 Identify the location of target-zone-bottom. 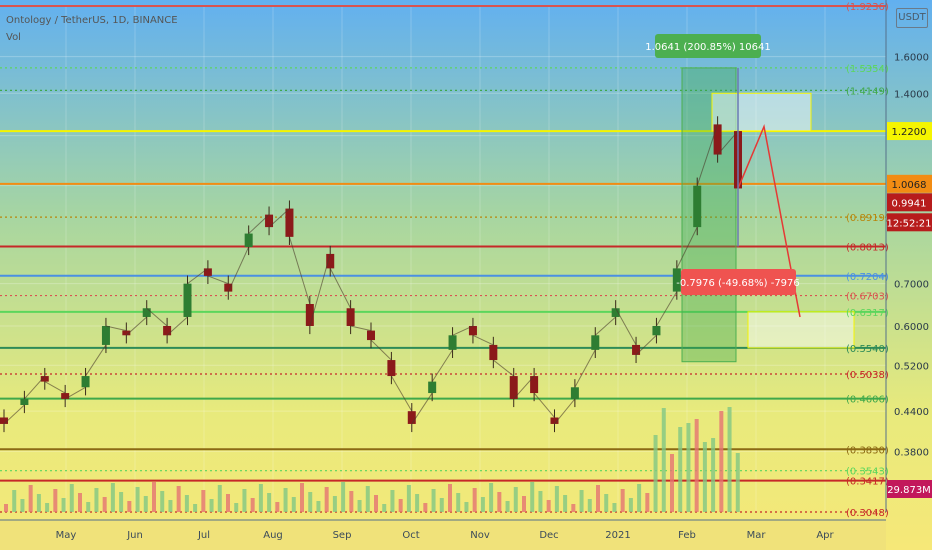
(801, 330).